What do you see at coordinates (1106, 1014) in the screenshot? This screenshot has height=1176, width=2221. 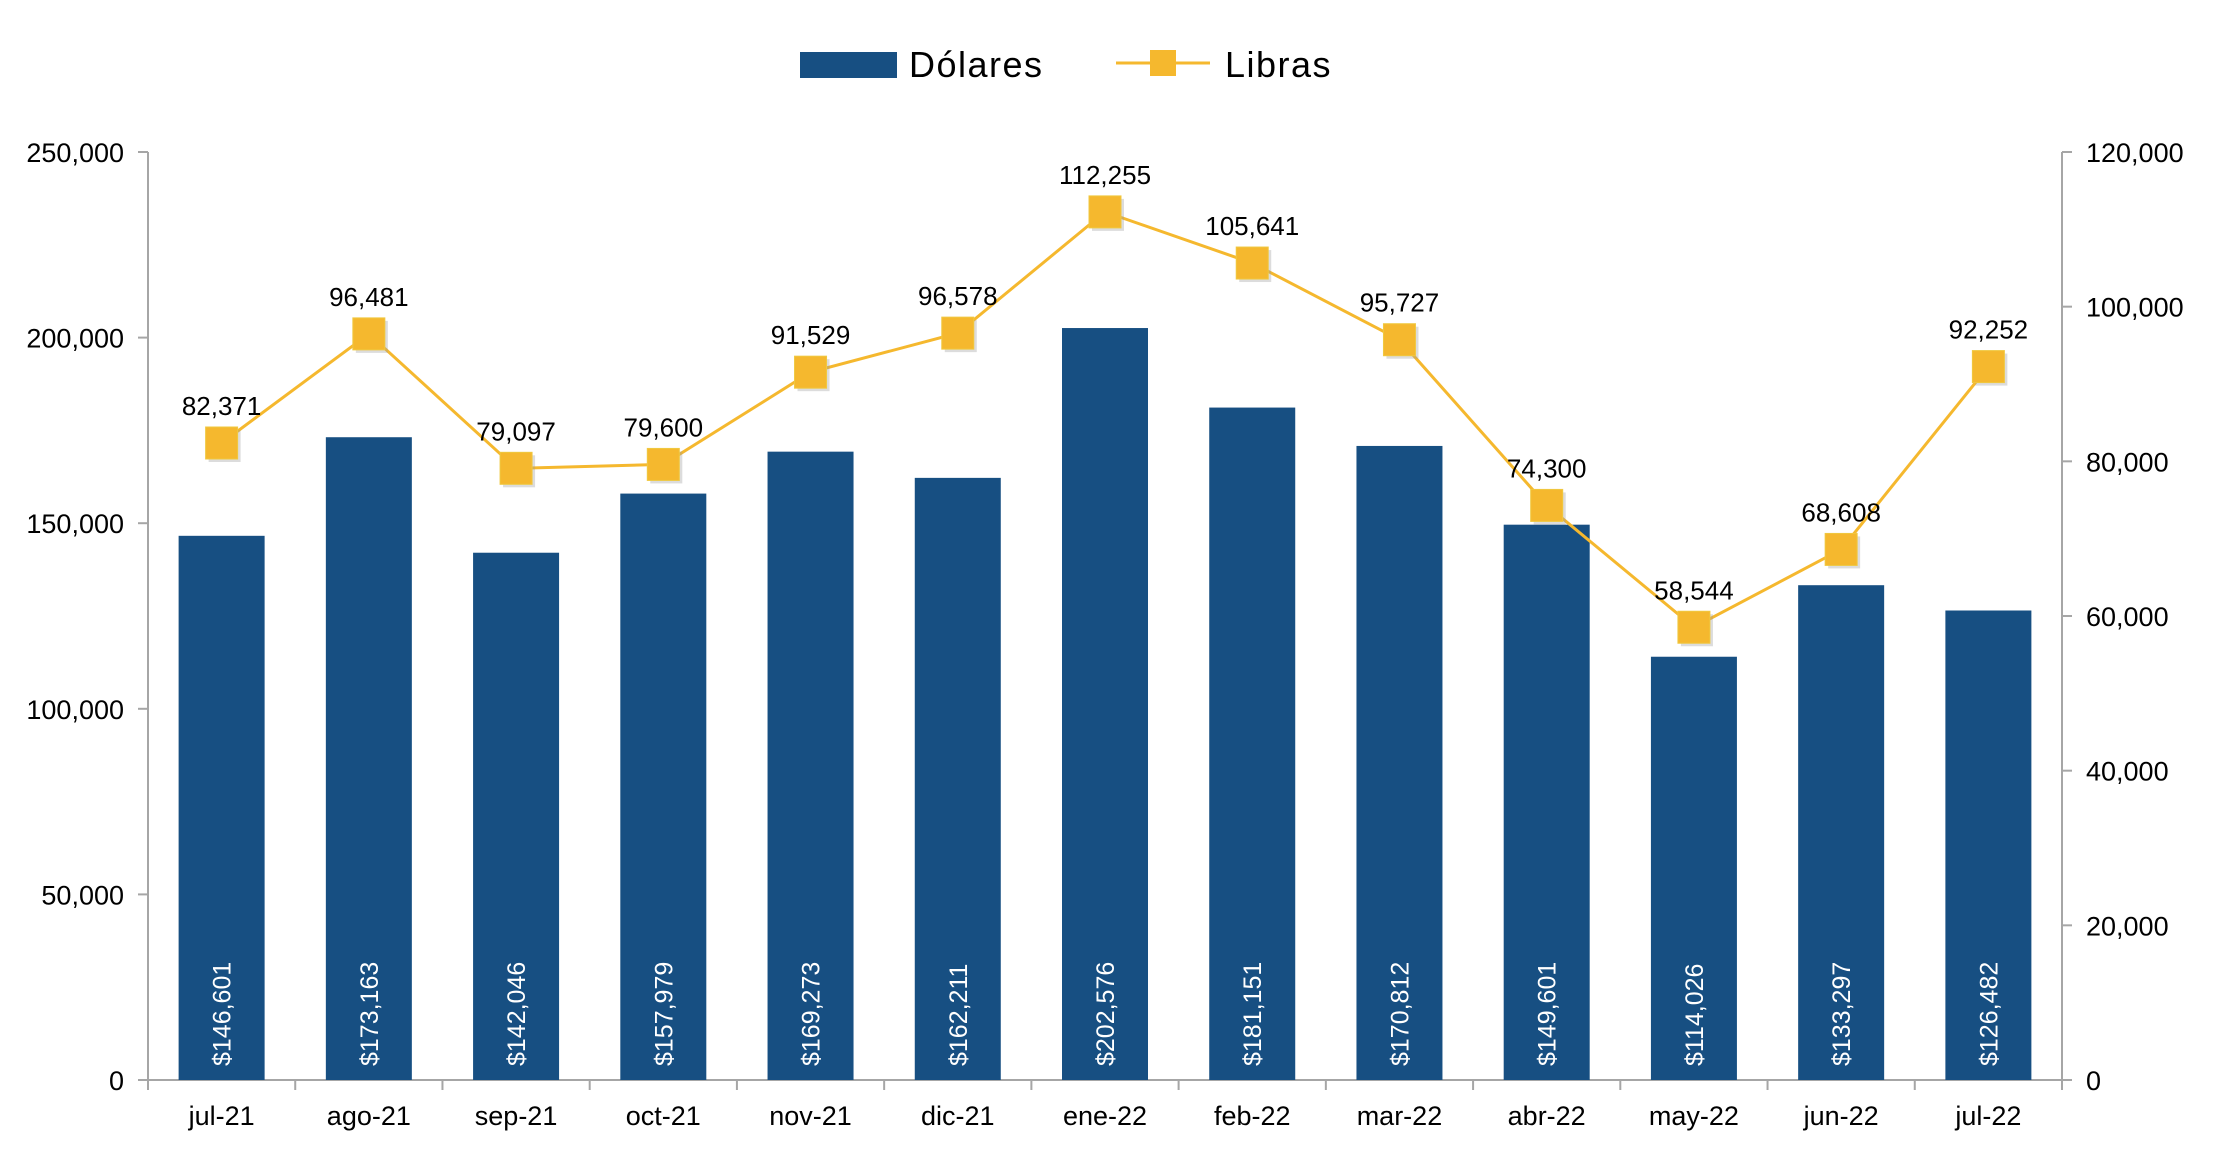 I see `bar-data-label: $202,576` at bounding box center [1106, 1014].